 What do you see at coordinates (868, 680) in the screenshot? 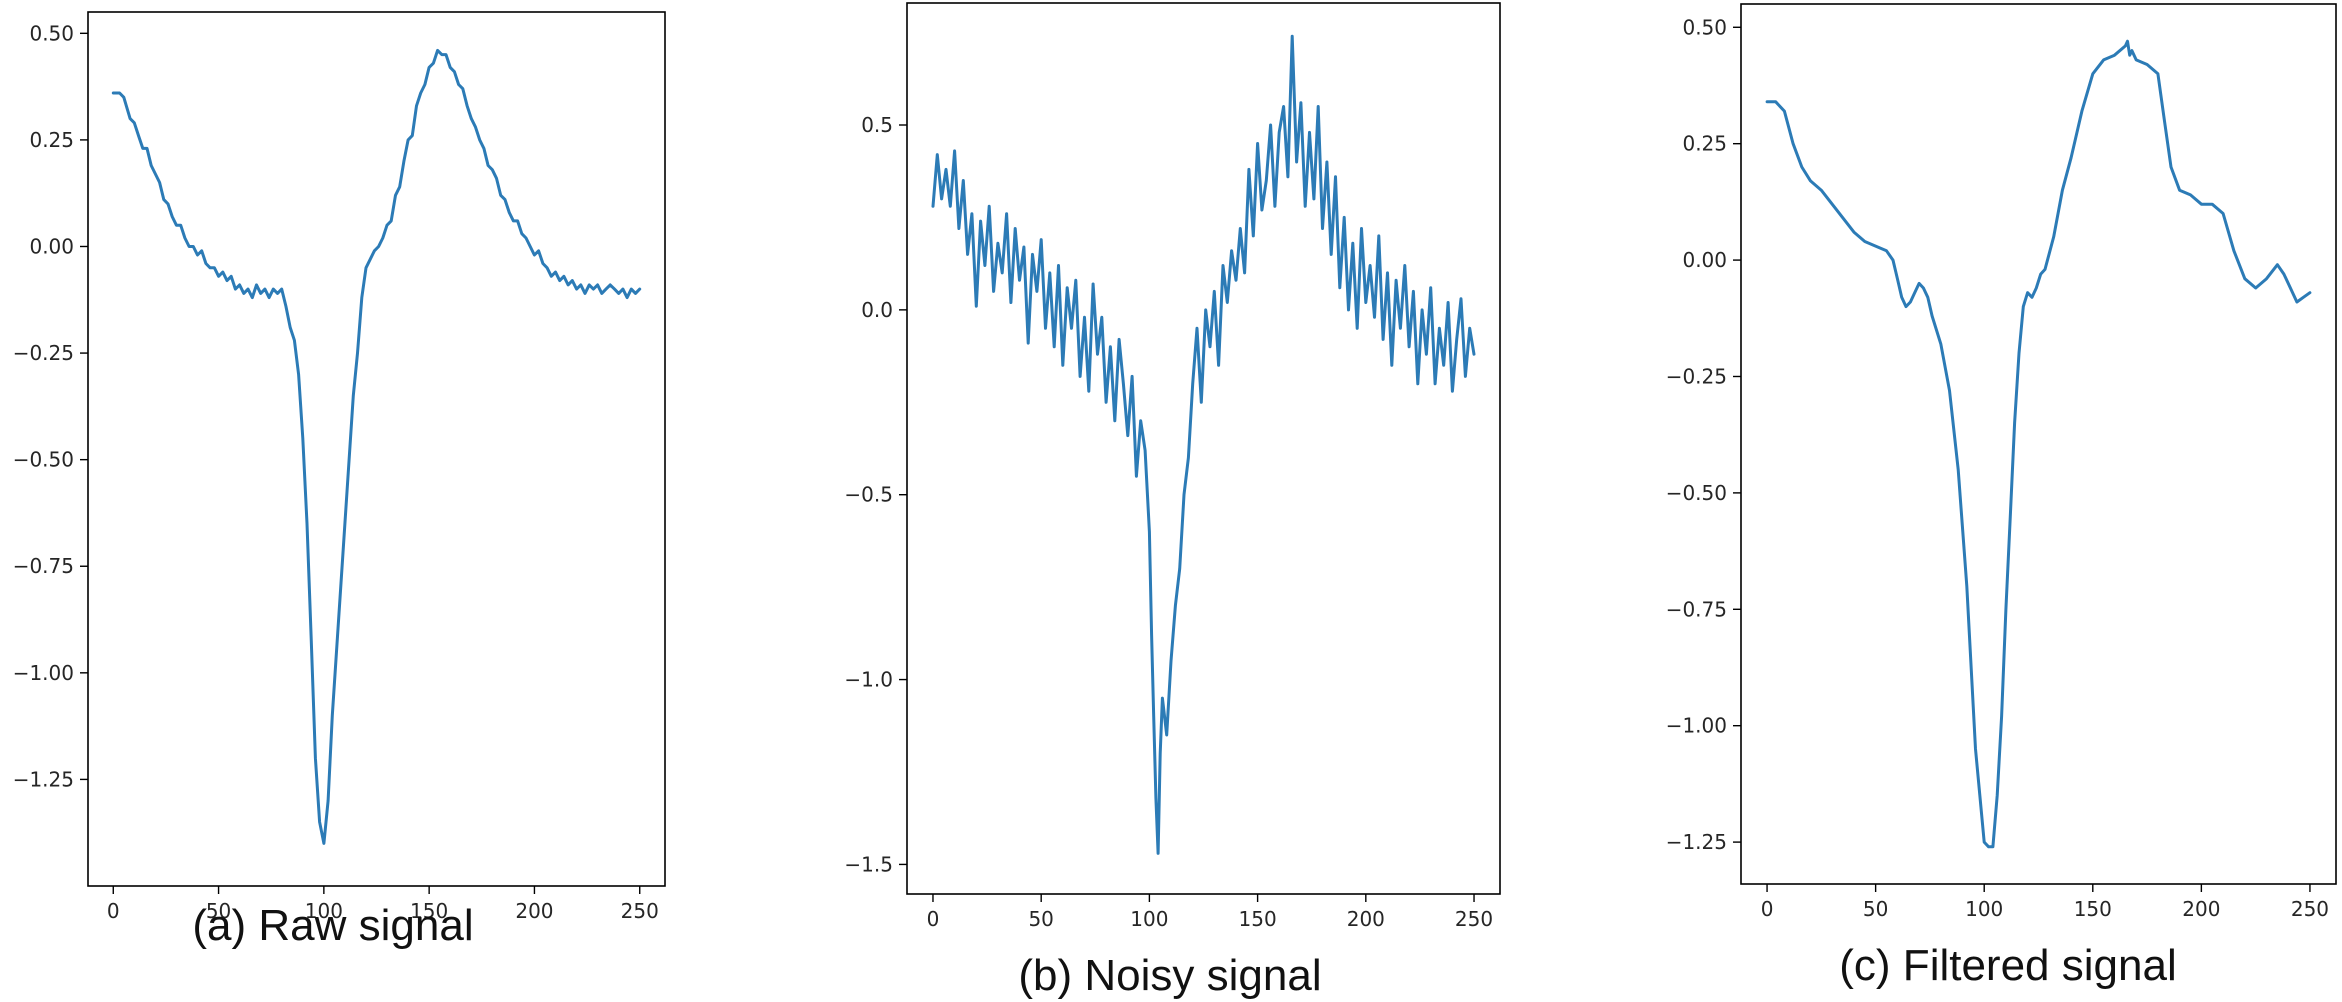
I see `y-tick-label: −1.0` at bounding box center [868, 680].